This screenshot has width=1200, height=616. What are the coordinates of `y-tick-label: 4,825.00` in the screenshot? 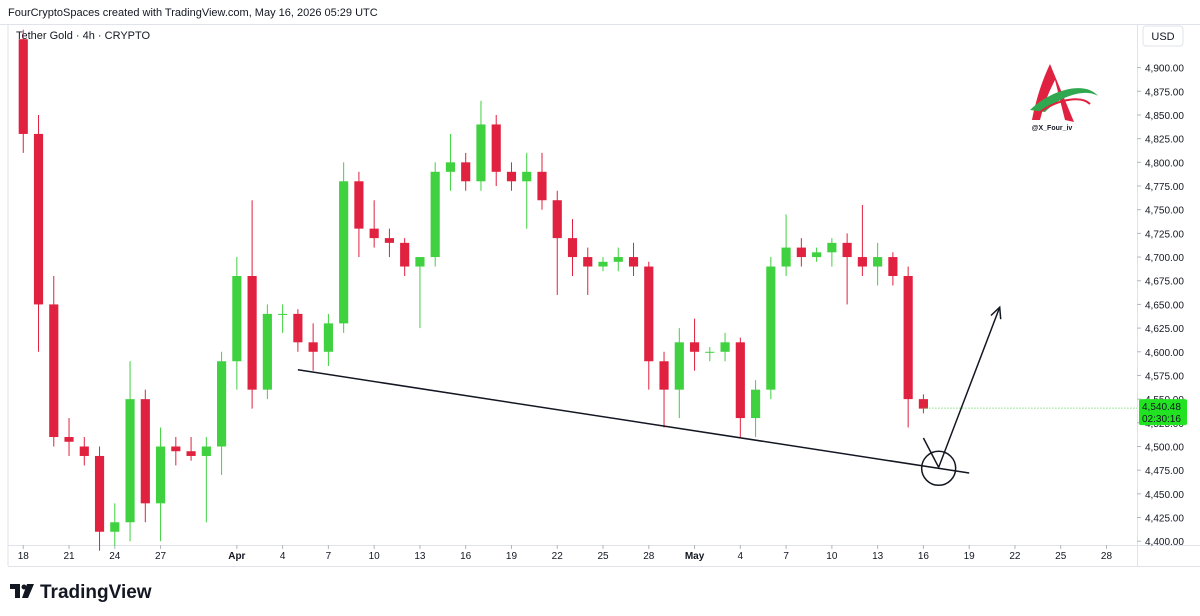 It's located at (1164, 140).